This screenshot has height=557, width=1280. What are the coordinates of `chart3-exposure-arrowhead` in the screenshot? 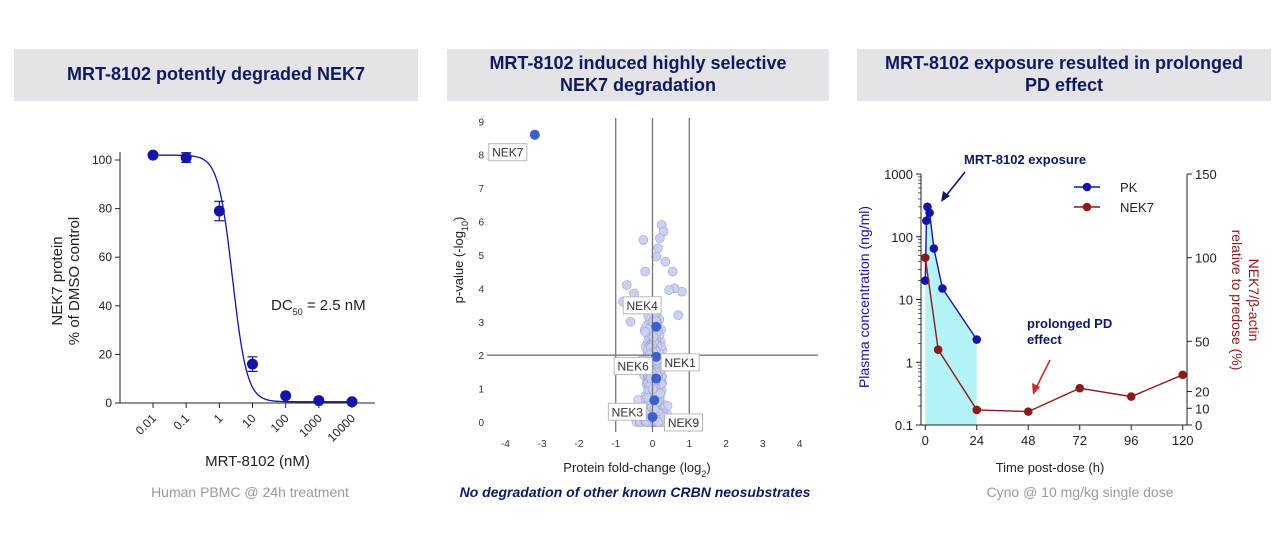 It's located at (945, 196).